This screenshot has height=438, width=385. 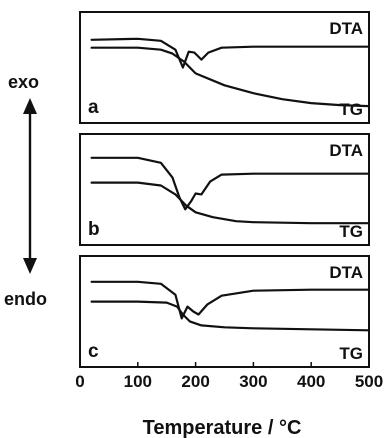 I want to click on tg-curve-c, so click(x=230, y=316).